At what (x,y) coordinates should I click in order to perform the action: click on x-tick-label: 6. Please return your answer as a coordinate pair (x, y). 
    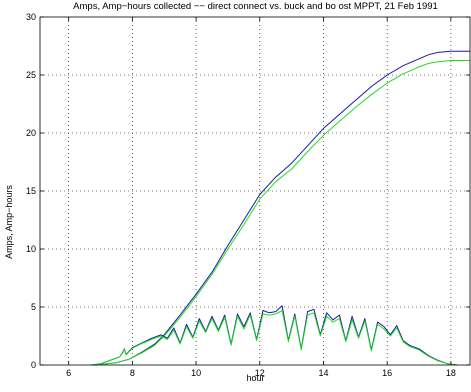
    Looking at the image, I should click on (68, 373).